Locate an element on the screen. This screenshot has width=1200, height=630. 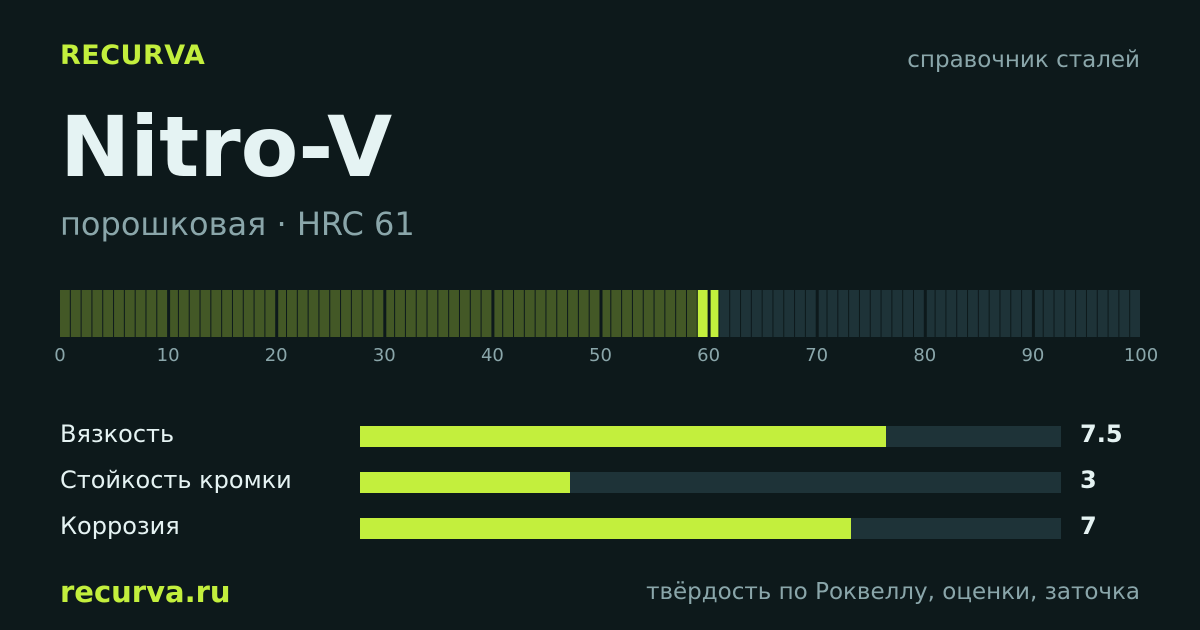
rating-value: 7.5 is located at coordinates (1101, 434).